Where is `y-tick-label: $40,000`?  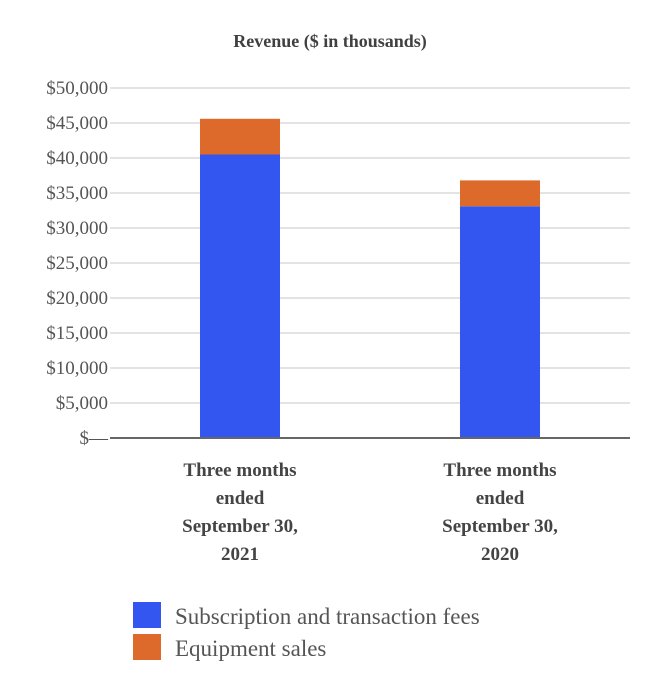 y-tick-label: $40,000 is located at coordinates (77, 158).